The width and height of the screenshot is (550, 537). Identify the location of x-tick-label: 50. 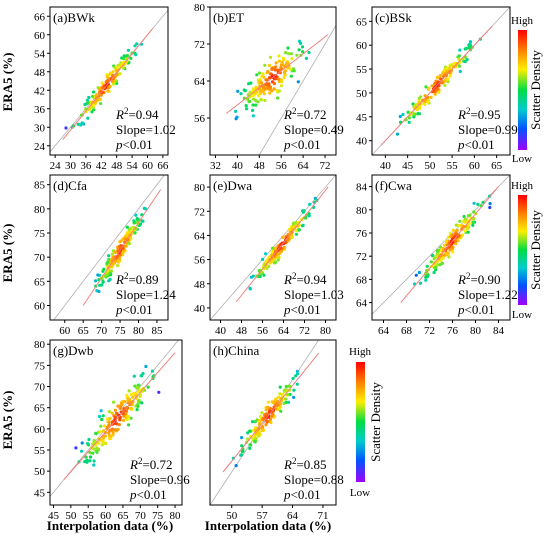
(232, 516).